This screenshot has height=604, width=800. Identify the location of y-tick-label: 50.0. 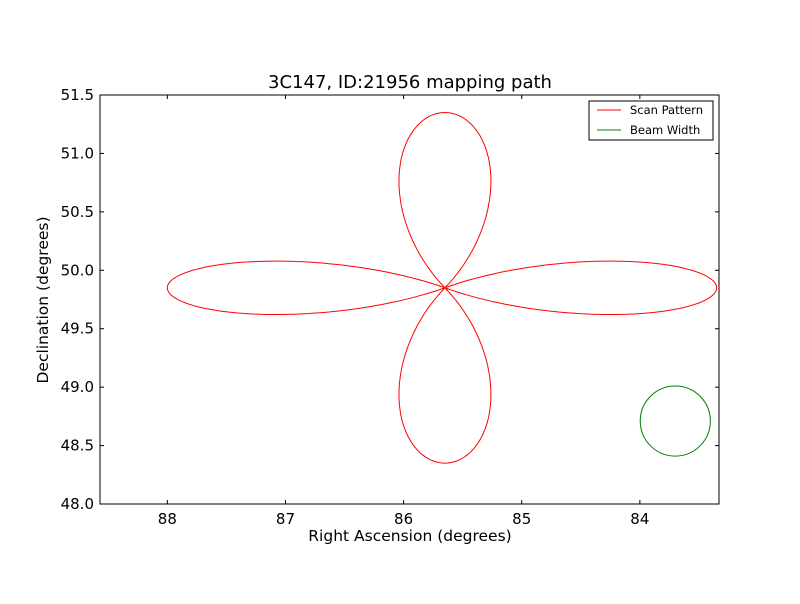
(77, 270).